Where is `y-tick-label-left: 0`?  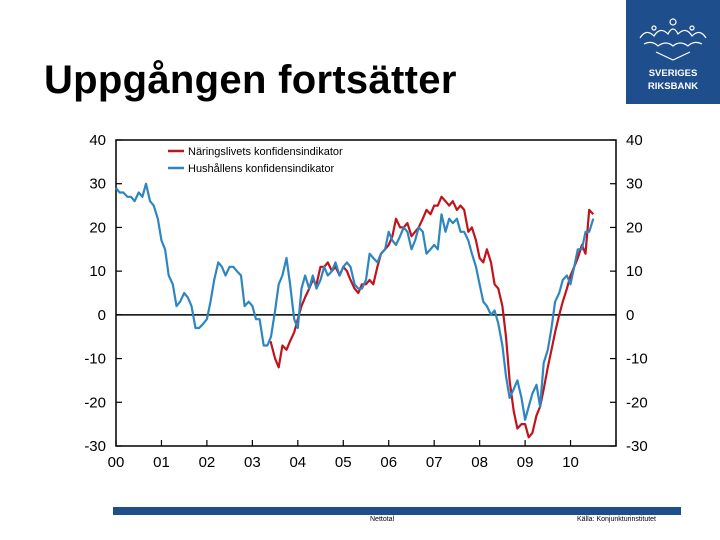 y-tick-label-left: 0 is located at coordinates (102, 315).